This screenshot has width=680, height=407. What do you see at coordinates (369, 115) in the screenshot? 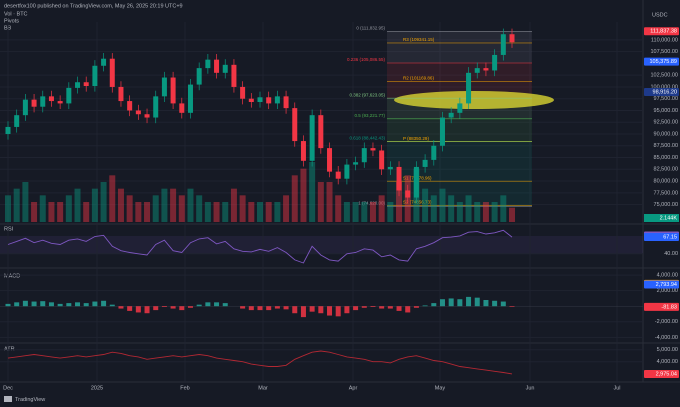
I see `fib-label: 0.5 (93,221.77)` at bounding box center [369, 115].